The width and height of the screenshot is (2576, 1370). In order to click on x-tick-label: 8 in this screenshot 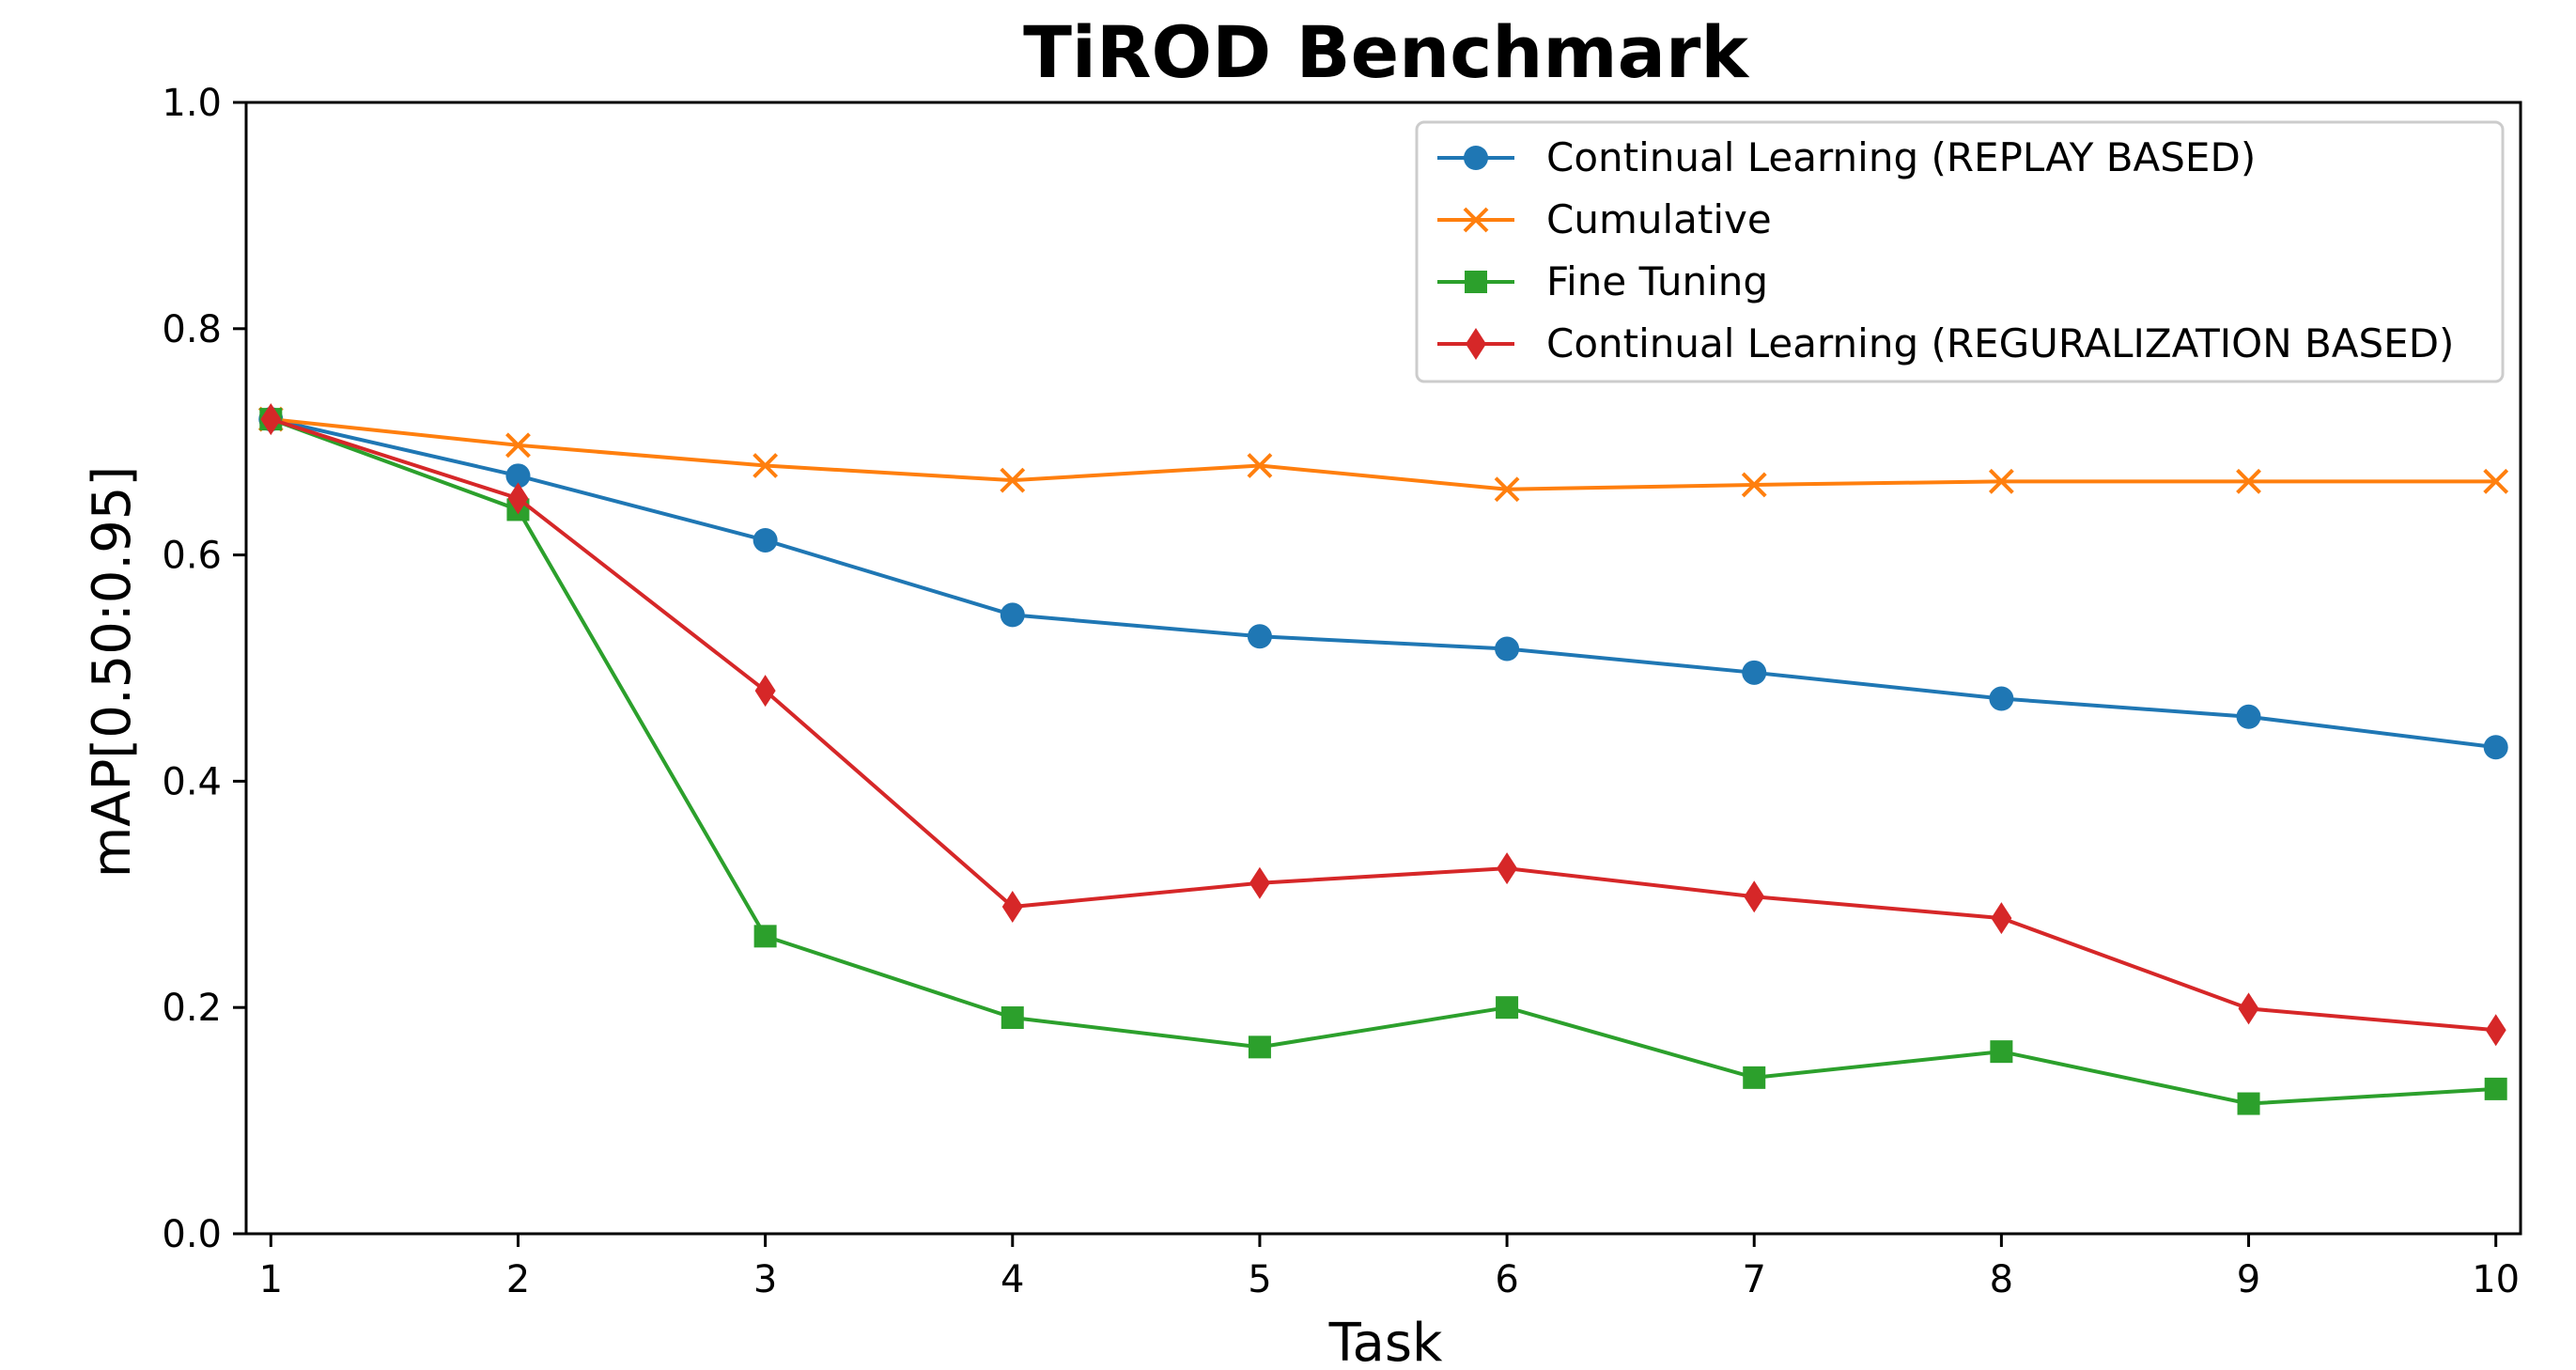, I will do `click(2002, 1280)`.